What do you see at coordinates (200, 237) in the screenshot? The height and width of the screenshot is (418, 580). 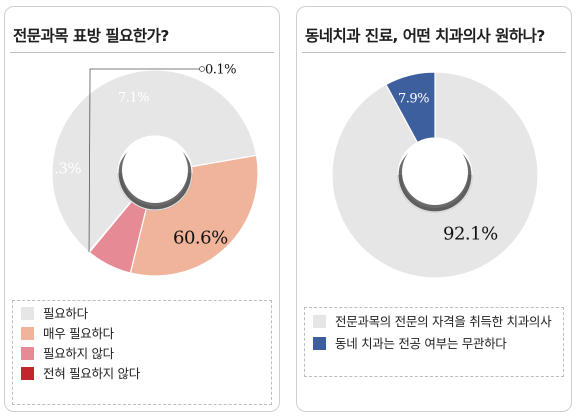 I see `slice-value-label: 60.6%` at bounding box center [200, 237].